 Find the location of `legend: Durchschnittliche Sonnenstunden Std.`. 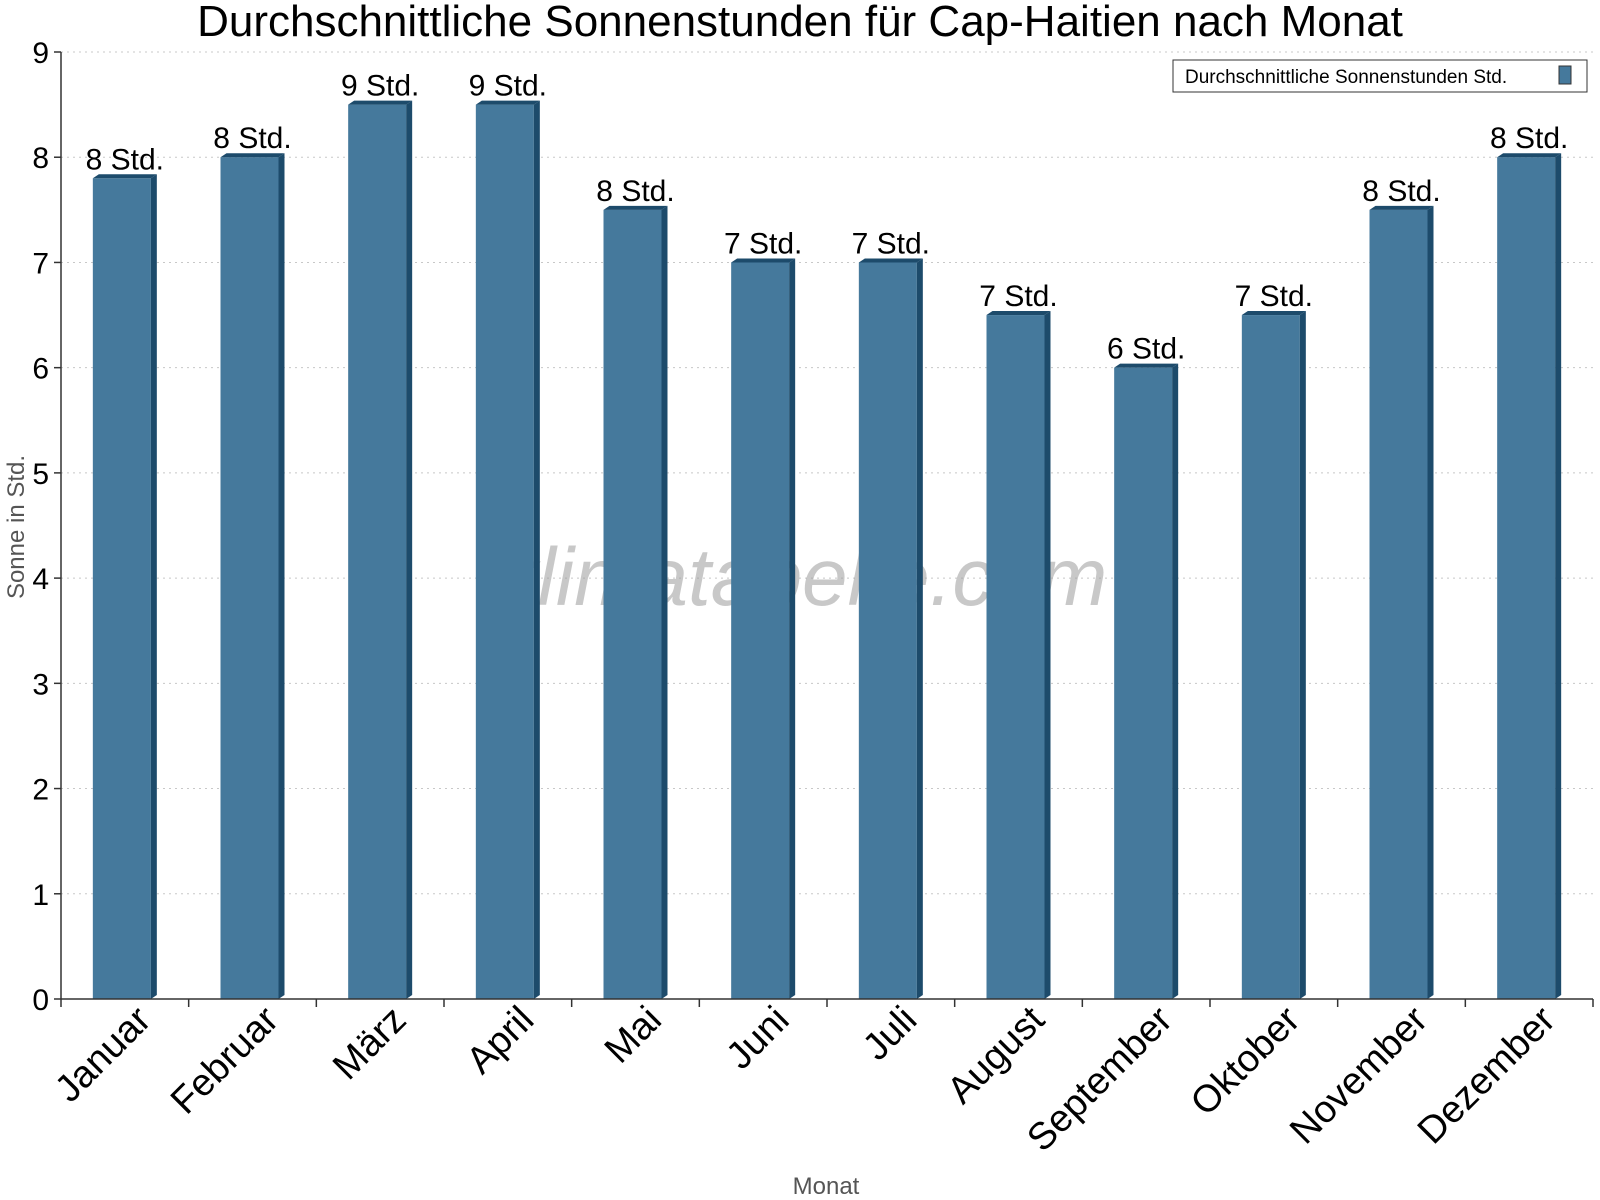

legend: Durchschnittliche Sonnenstunden Std. is located at coordinates (1380, 76).